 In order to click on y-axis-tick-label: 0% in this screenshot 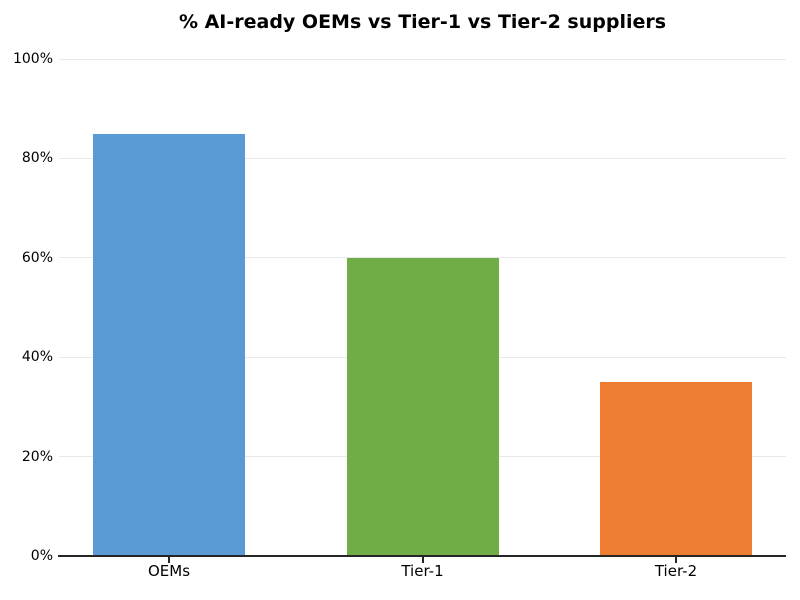, I will do `click(41, 556)`.